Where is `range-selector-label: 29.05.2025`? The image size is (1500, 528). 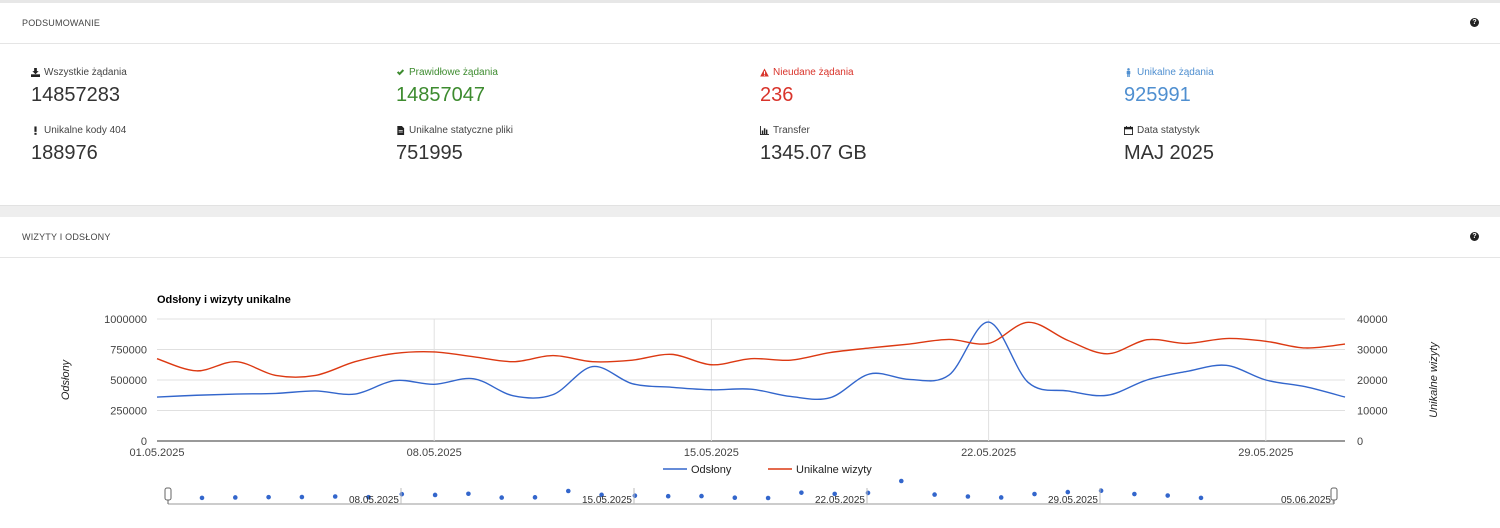
range-selector-label: 29.05.2025 is located at coordinates (1073, 500).